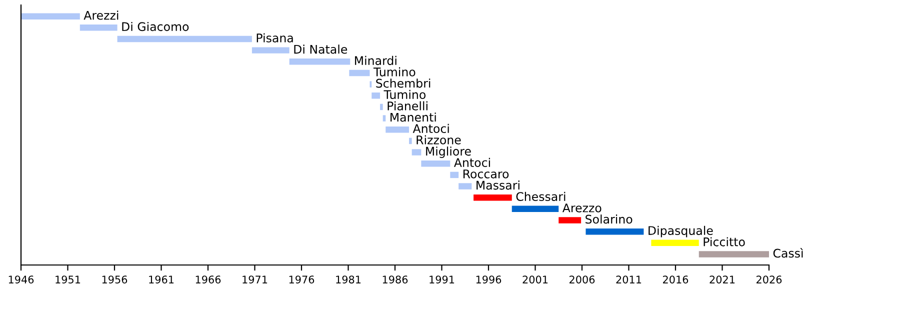  What do you see at coordinates (788, 253) in the screenshot?
I see `y-tick-label: Cassì` at bounding box center [788, 253].